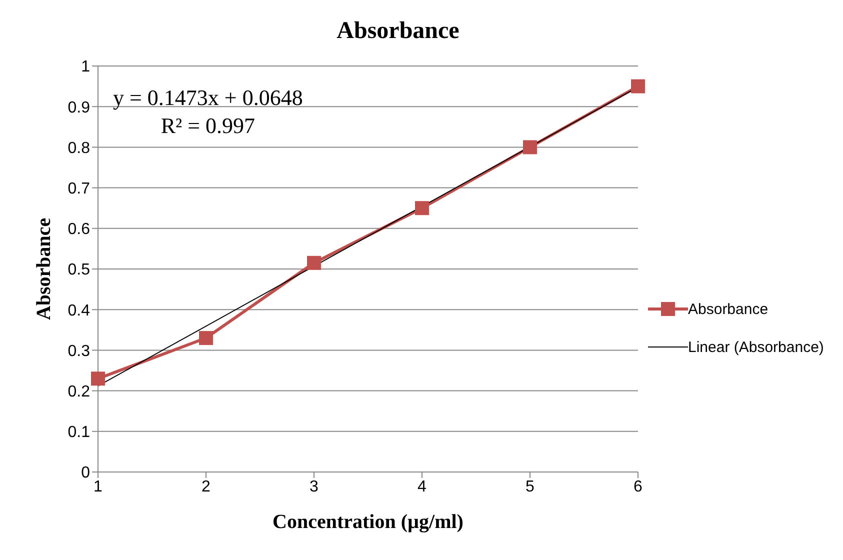 The width and height of the screenshot is (843, 560). Describe the element at coordinates (79, 189) in the screenshot. I see `y-tick-label: 0.7` at that location.